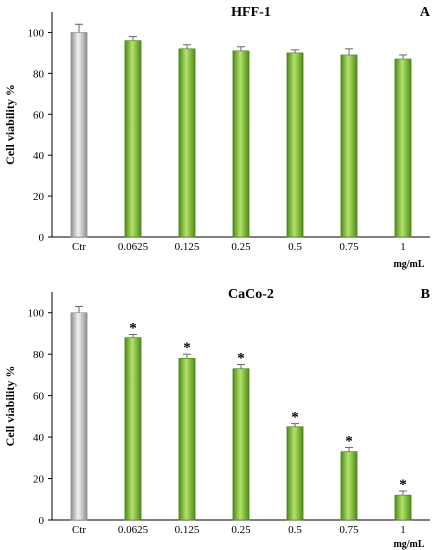 The image size is (442, 550). I want to click on chart-title: HFF-1, so click(251, 12).